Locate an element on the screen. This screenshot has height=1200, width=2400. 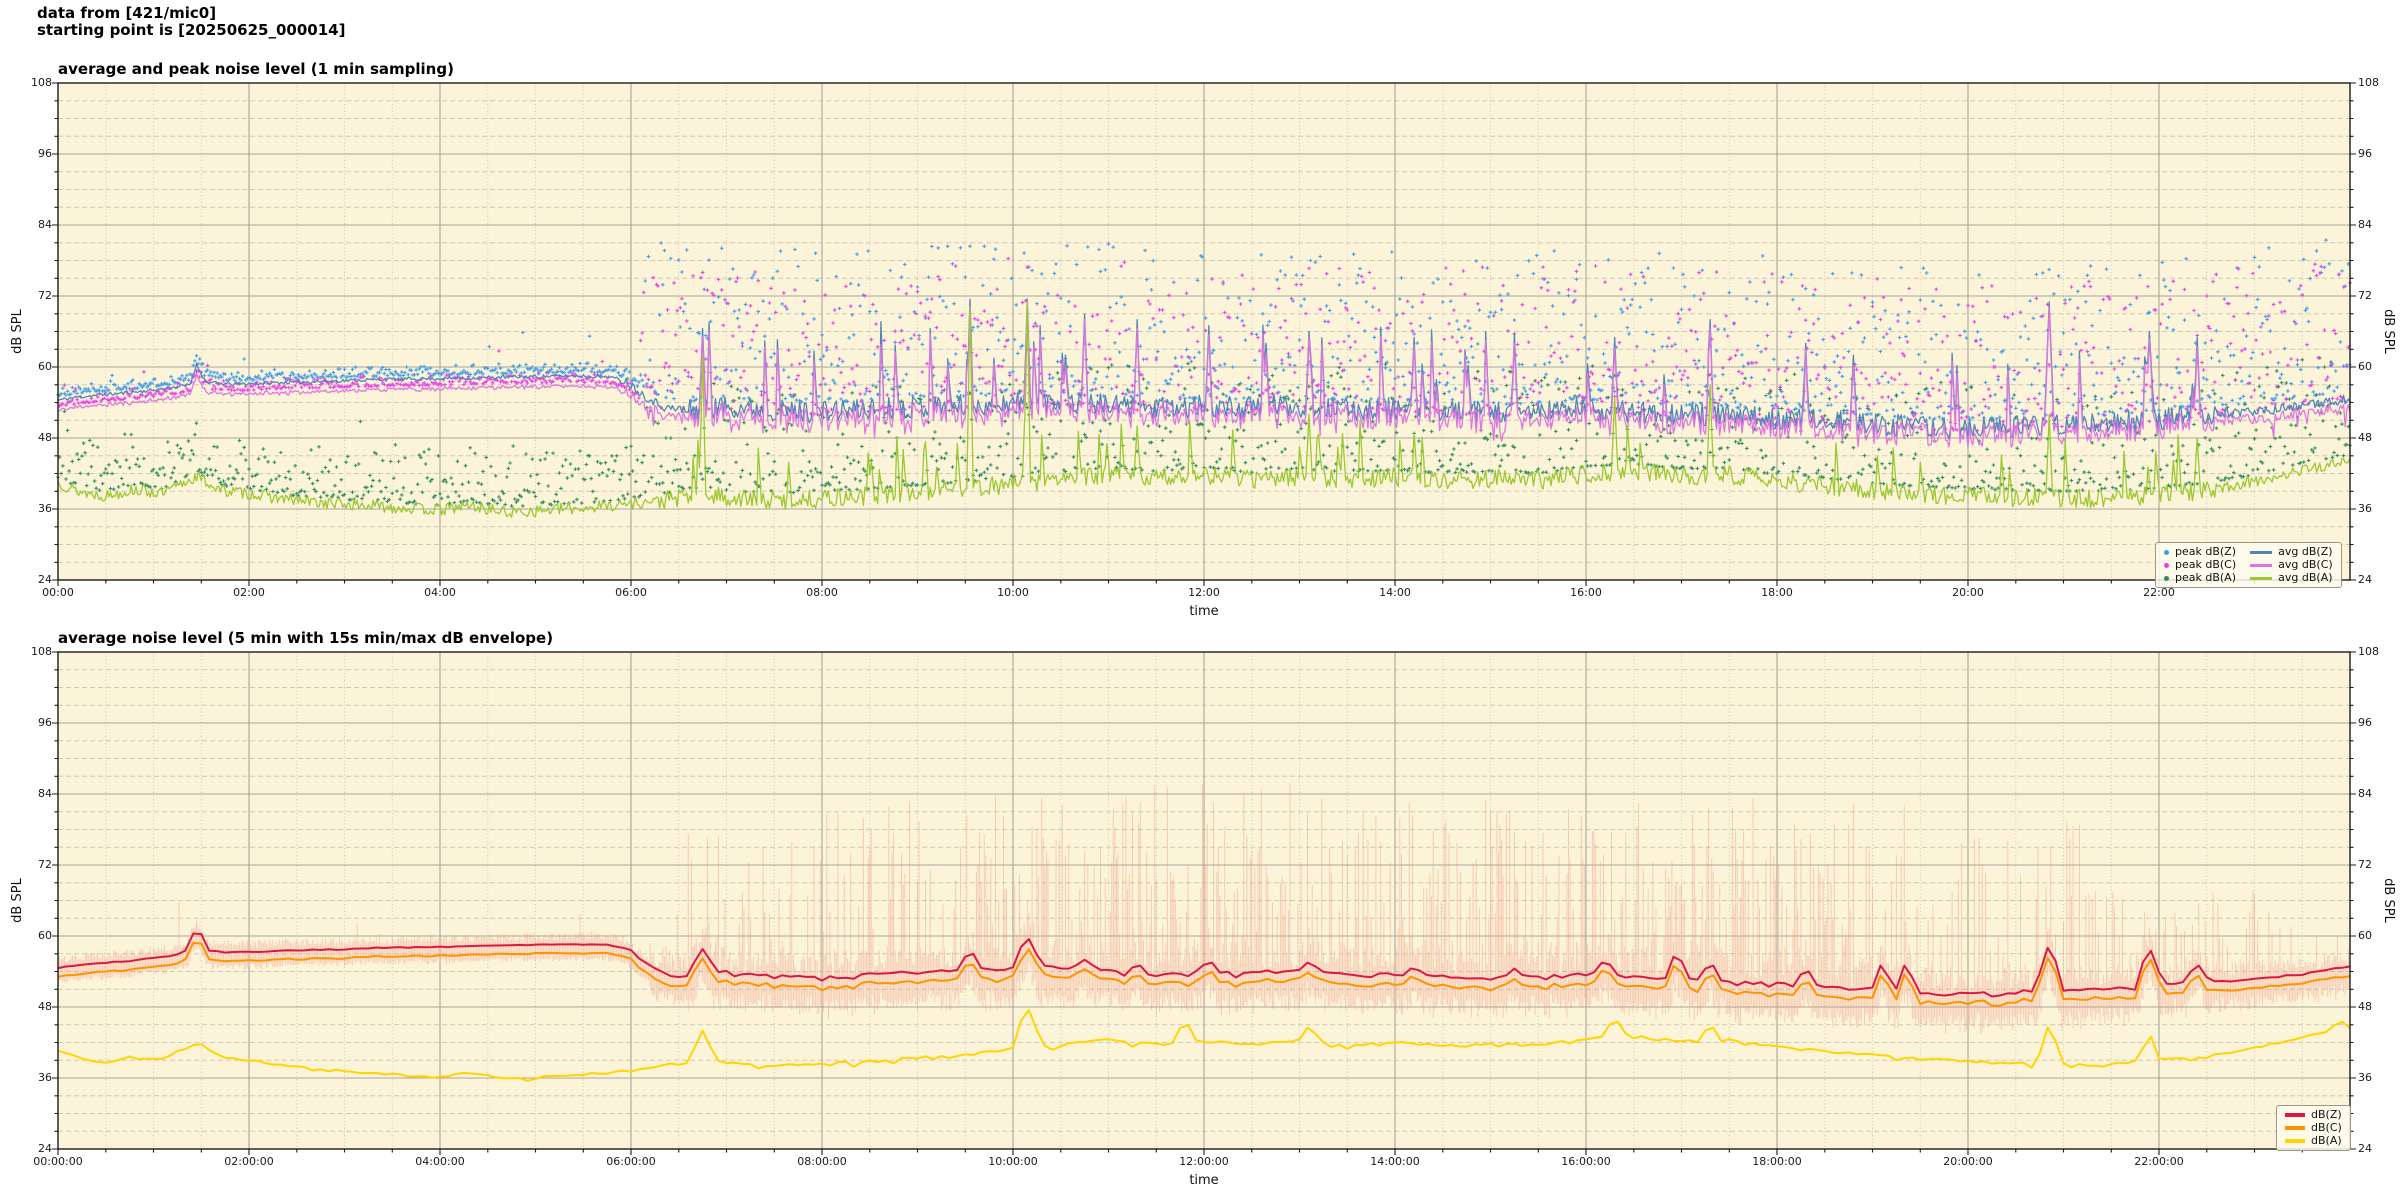
legend-label: peak dB(A) is located at coordinates (2205, 577).